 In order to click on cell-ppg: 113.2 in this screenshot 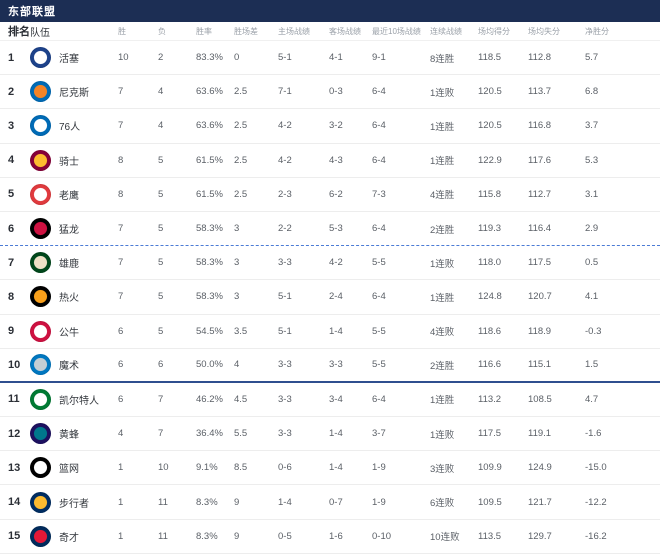, I will do `click(490, 399)`.